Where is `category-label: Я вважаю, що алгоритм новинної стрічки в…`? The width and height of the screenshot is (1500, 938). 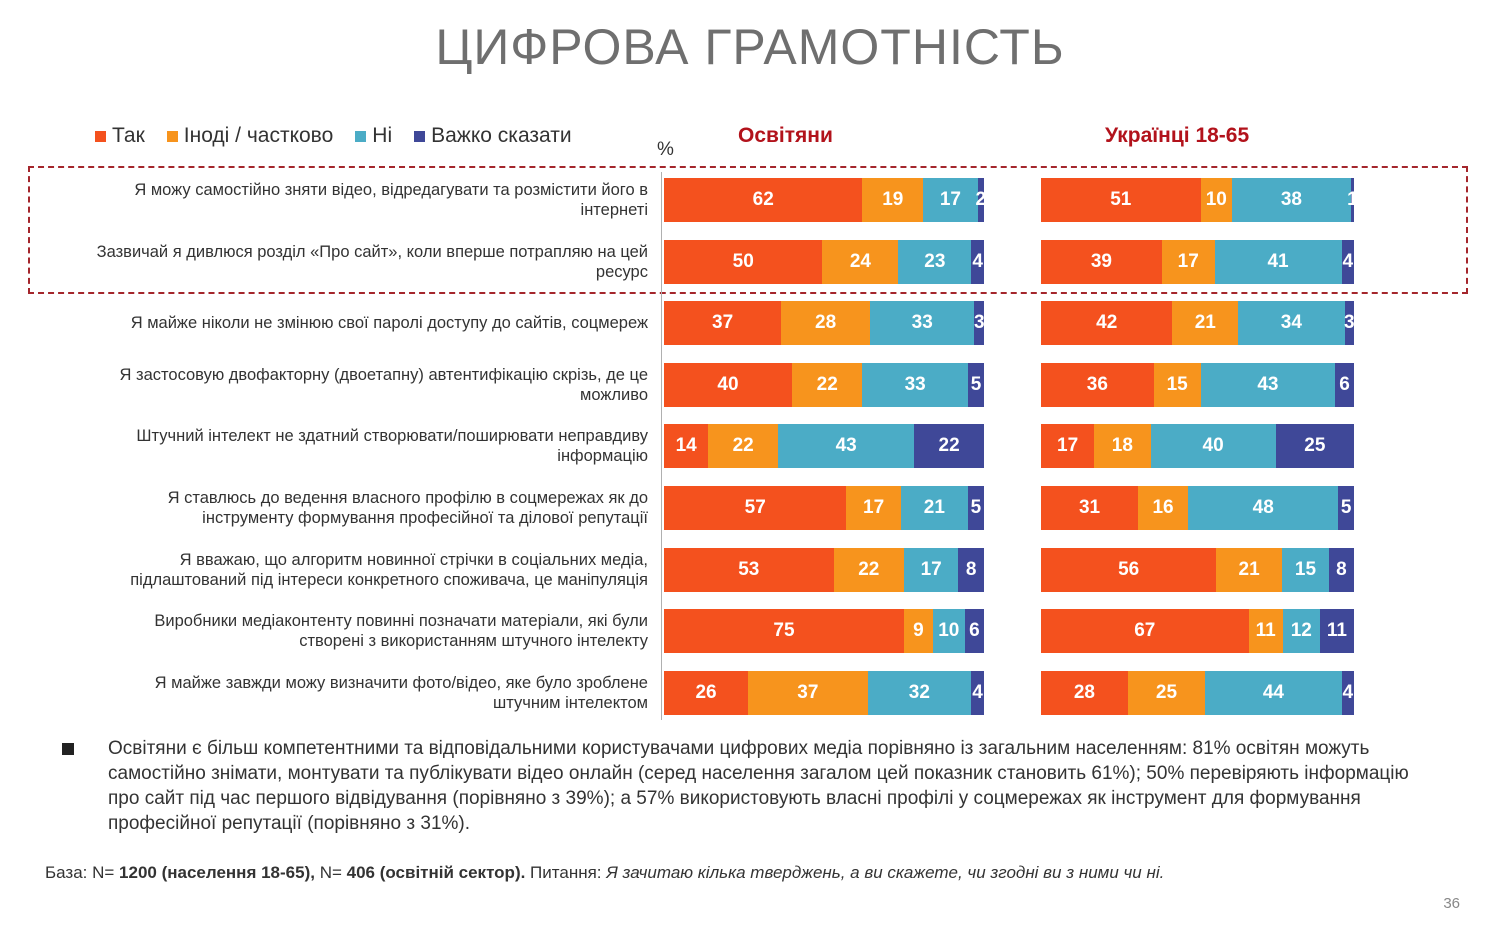 category-label: Я вважаю, що алгоритм новинної стрічки в… is located at coordinates (389, 569).